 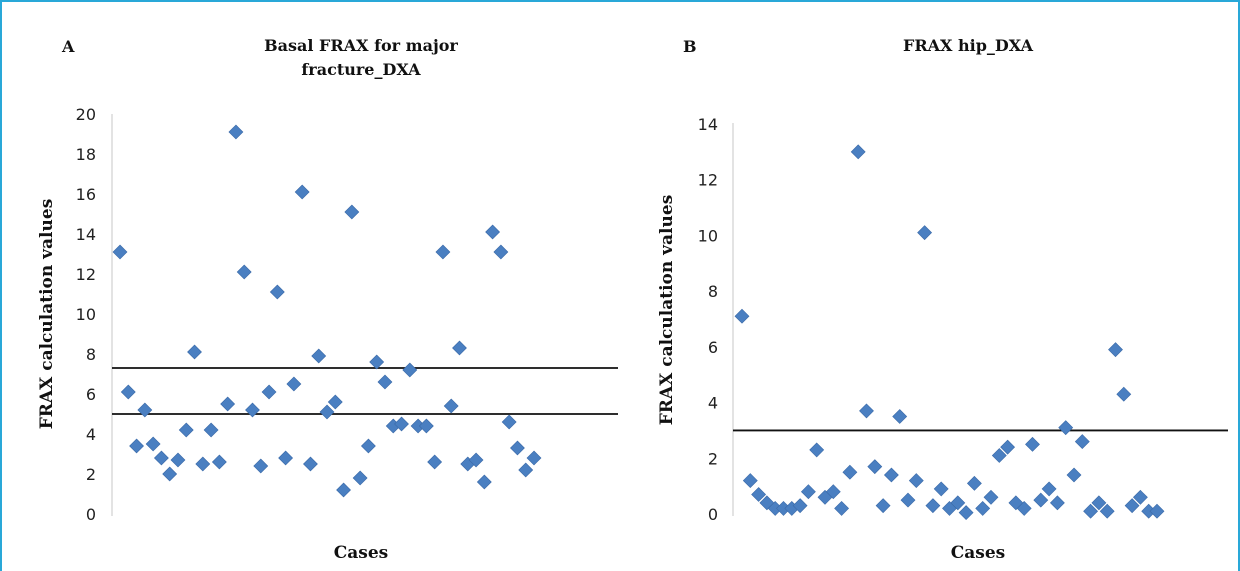 I want to click on panel-a-y-tick-label: 12, so click(x=86, y=274).